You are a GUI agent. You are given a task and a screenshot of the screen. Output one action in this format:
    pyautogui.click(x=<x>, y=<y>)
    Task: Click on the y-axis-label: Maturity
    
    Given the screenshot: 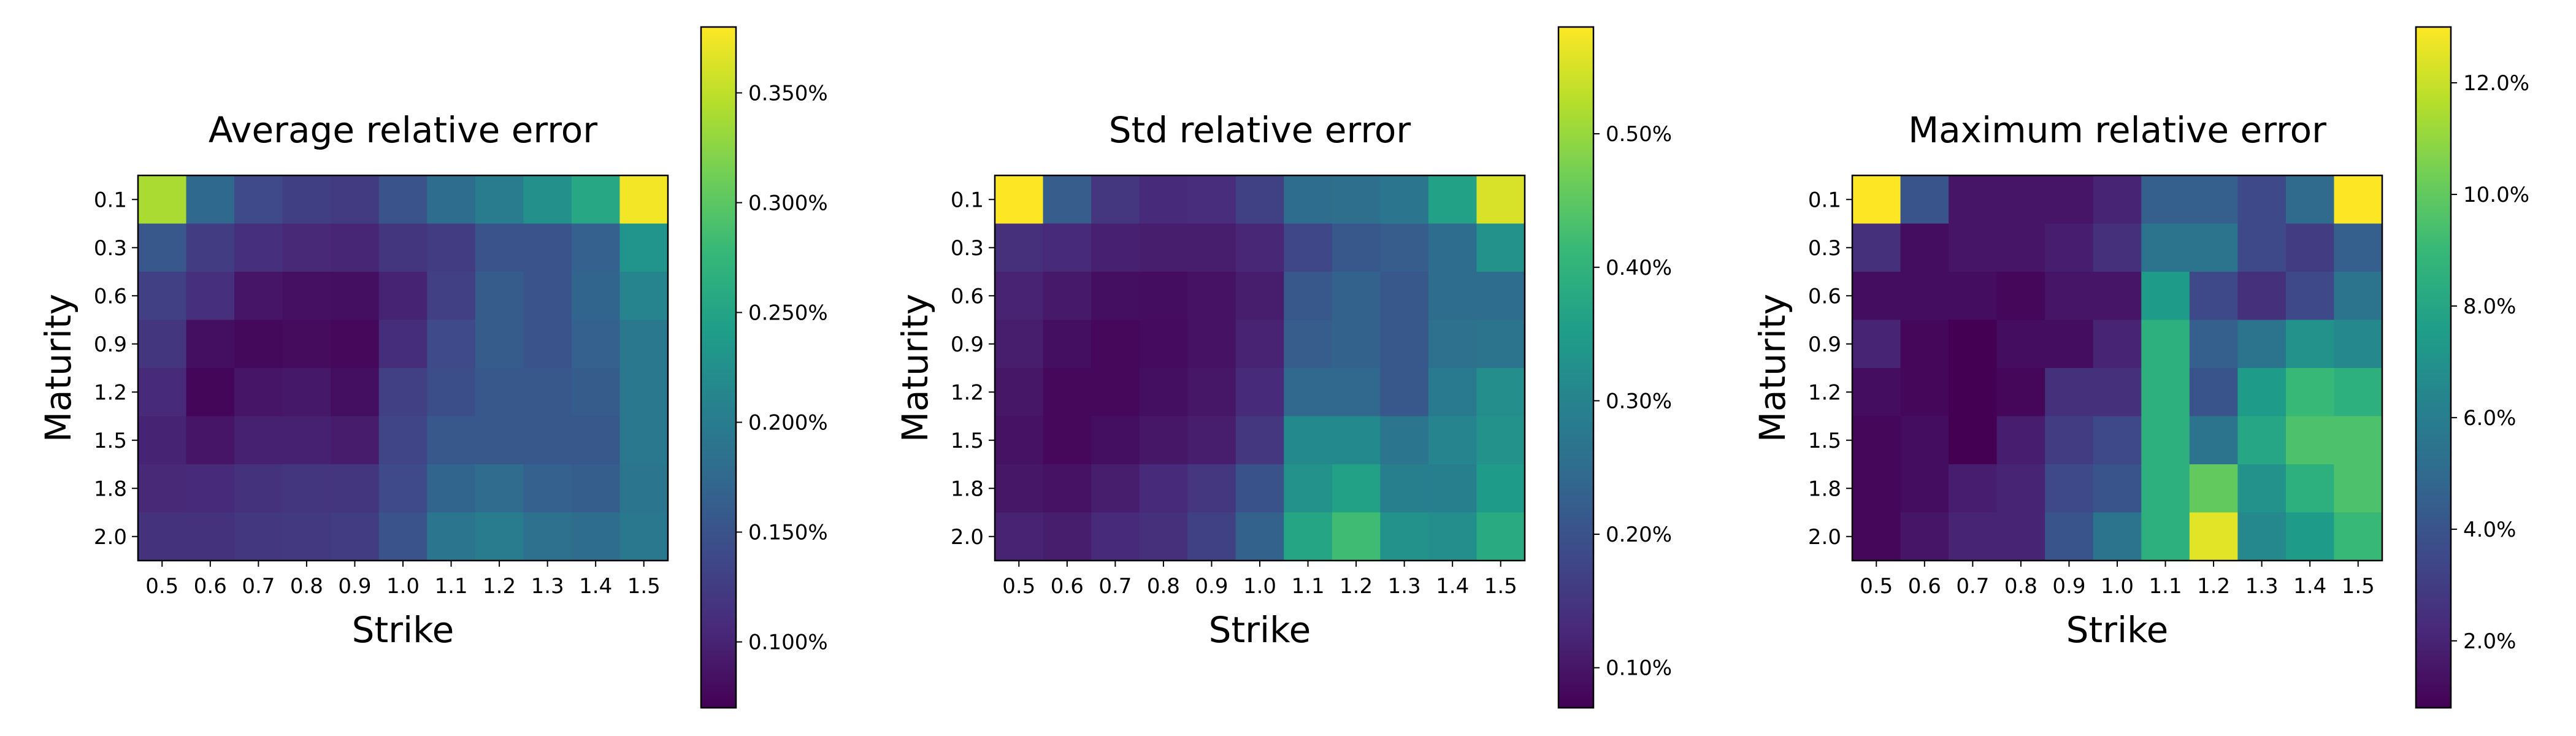 What is the action you would take?
    pyautogui.click(x=1772, y=368)
    